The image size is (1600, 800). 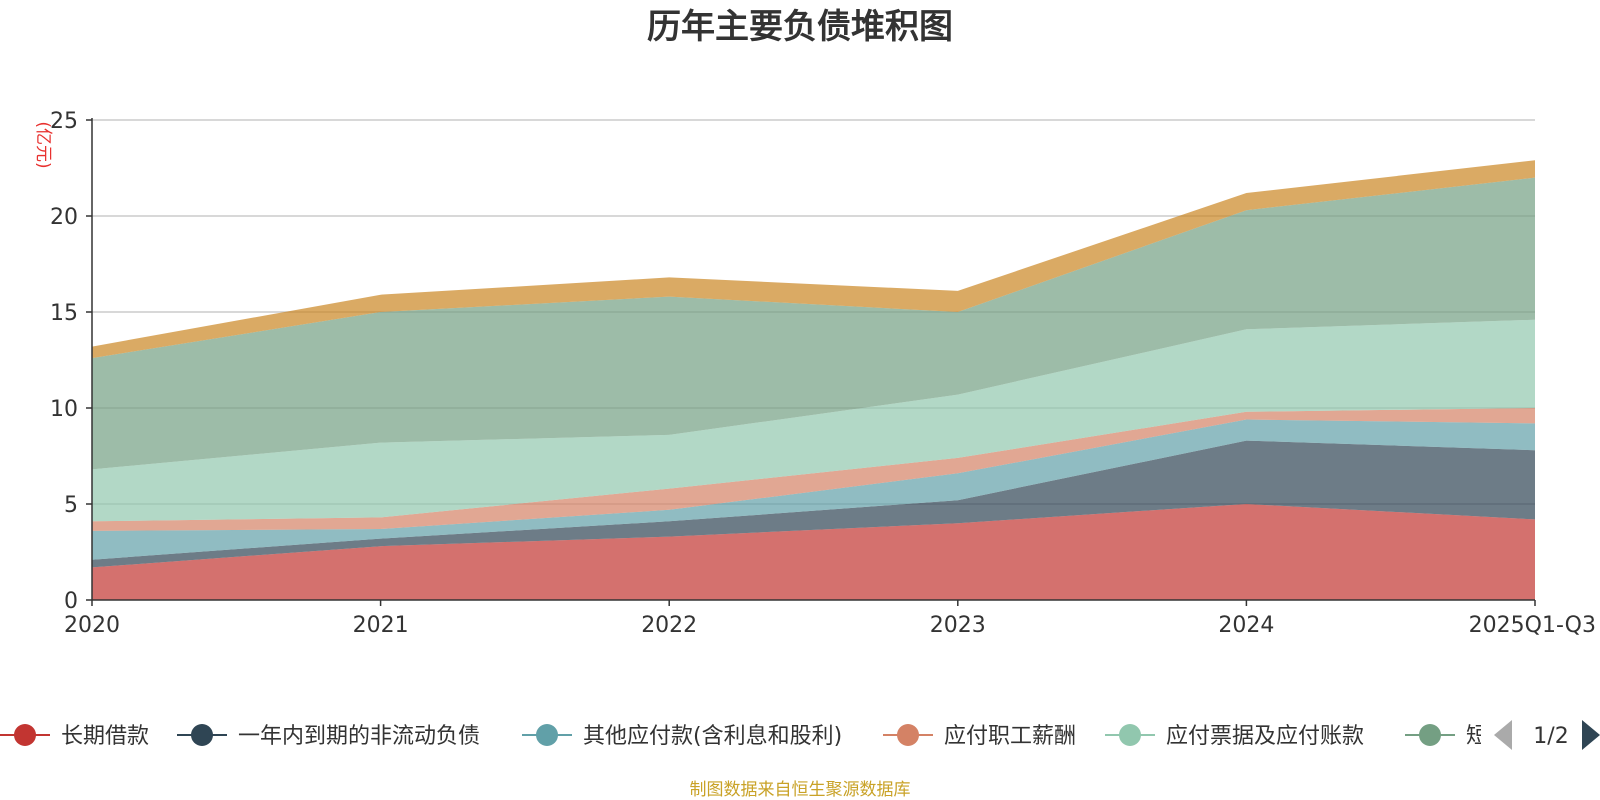 I want to click on y-axis-unit-label: (亿元), so click(x=43, y=144).